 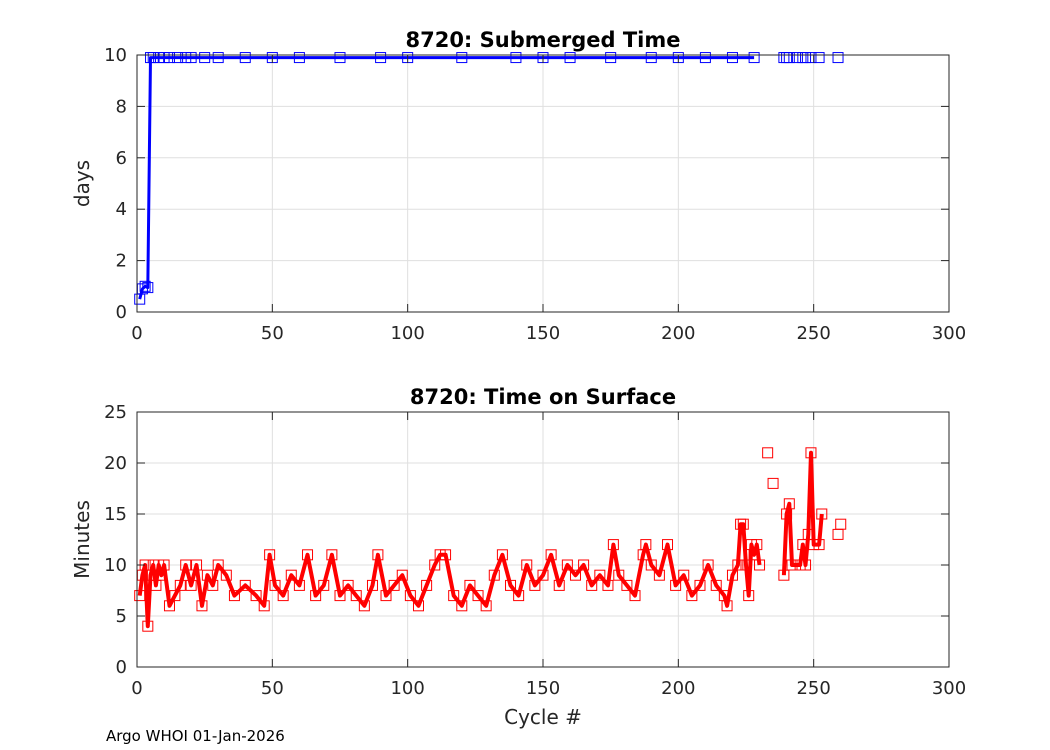 What do you see at coordinates (136, 688) in the screenshot?
I see `surface-xtick-label: 0` at bounding box center [136, 688].